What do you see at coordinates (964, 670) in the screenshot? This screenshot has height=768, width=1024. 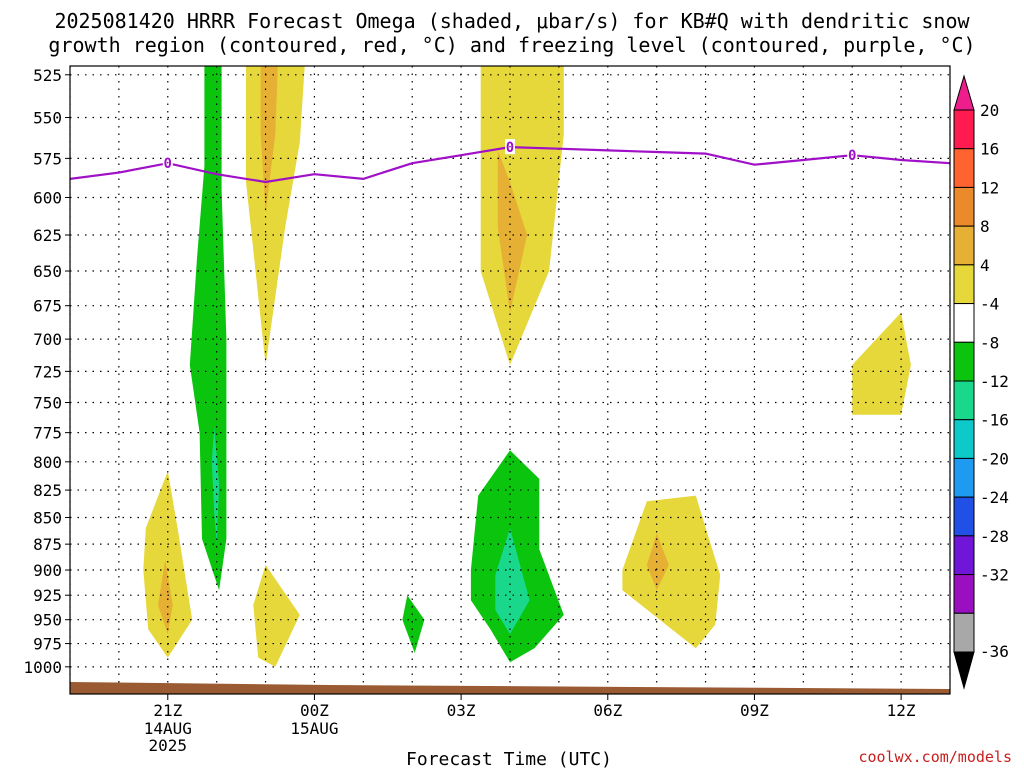 I see `colorbar-bottom-arrow` at bounding box center [964, 670].